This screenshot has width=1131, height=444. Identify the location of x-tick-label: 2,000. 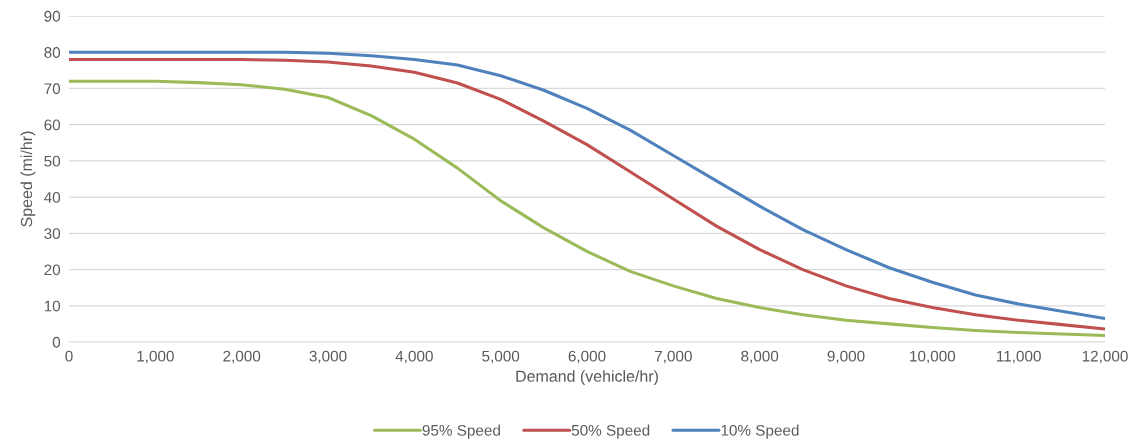
(242, 357).